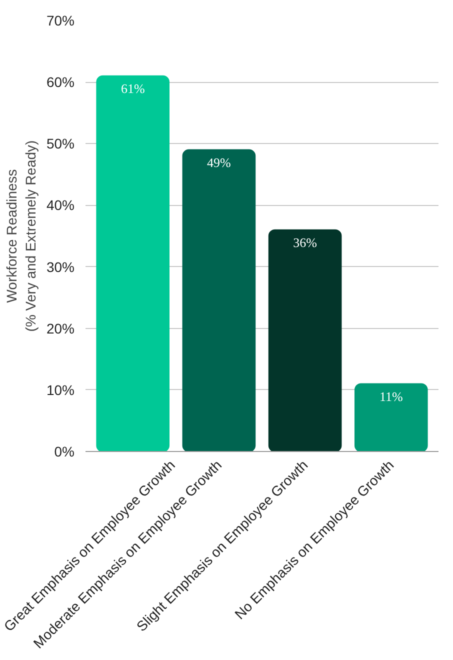  I want to click on data-label: 11%, so click(391, 396).